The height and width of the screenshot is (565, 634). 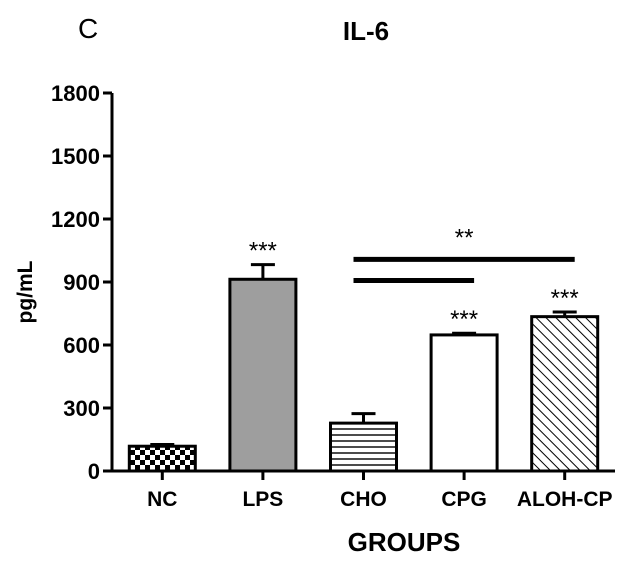 I want to click on y-tick-label: 1200, so click(x=75, y=219).